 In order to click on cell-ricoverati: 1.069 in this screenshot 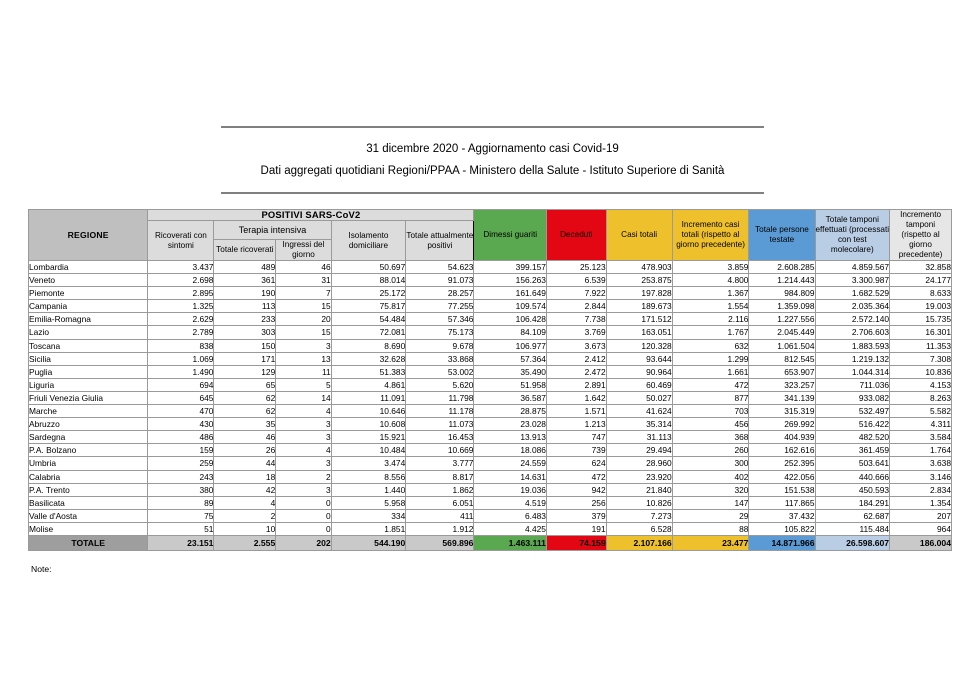, I will do `click(181, 358)`.